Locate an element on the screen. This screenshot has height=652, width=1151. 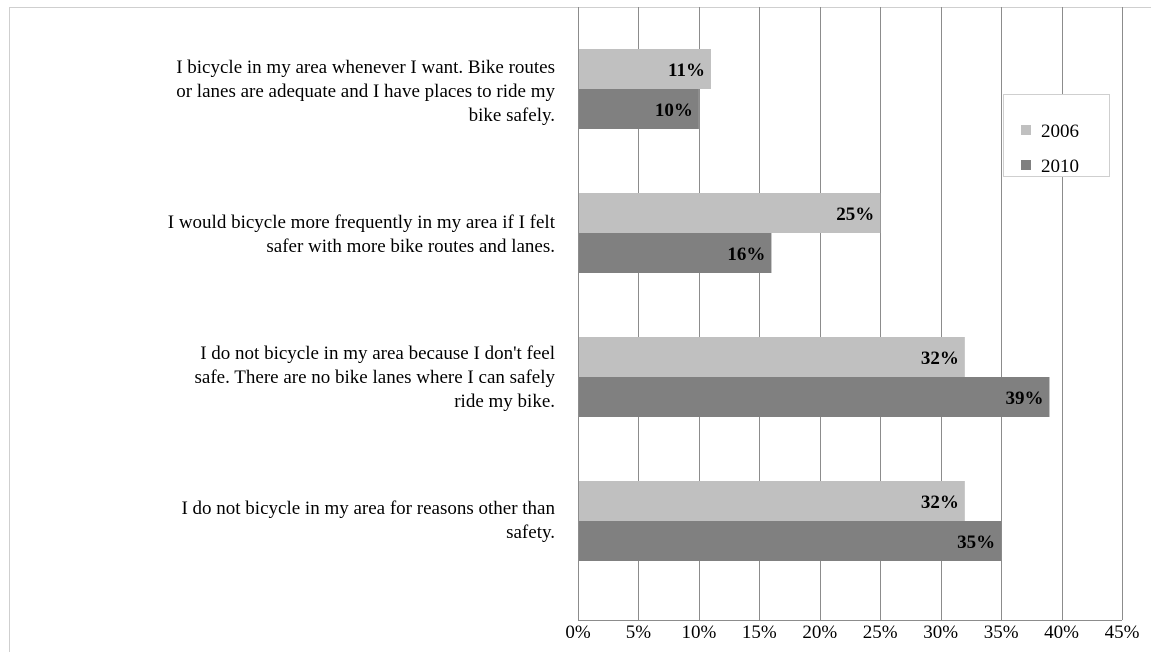
x-tick-label-5pct: 5% is located at coordinates (639, 632).